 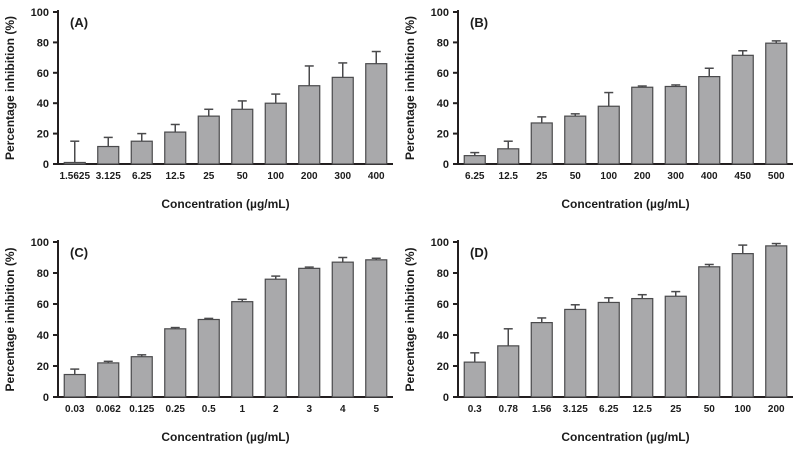 What do you see at coordinates (242, 409) in the screenshot?
I see `x-tick-label: 1` at bounding box center [242, 409].